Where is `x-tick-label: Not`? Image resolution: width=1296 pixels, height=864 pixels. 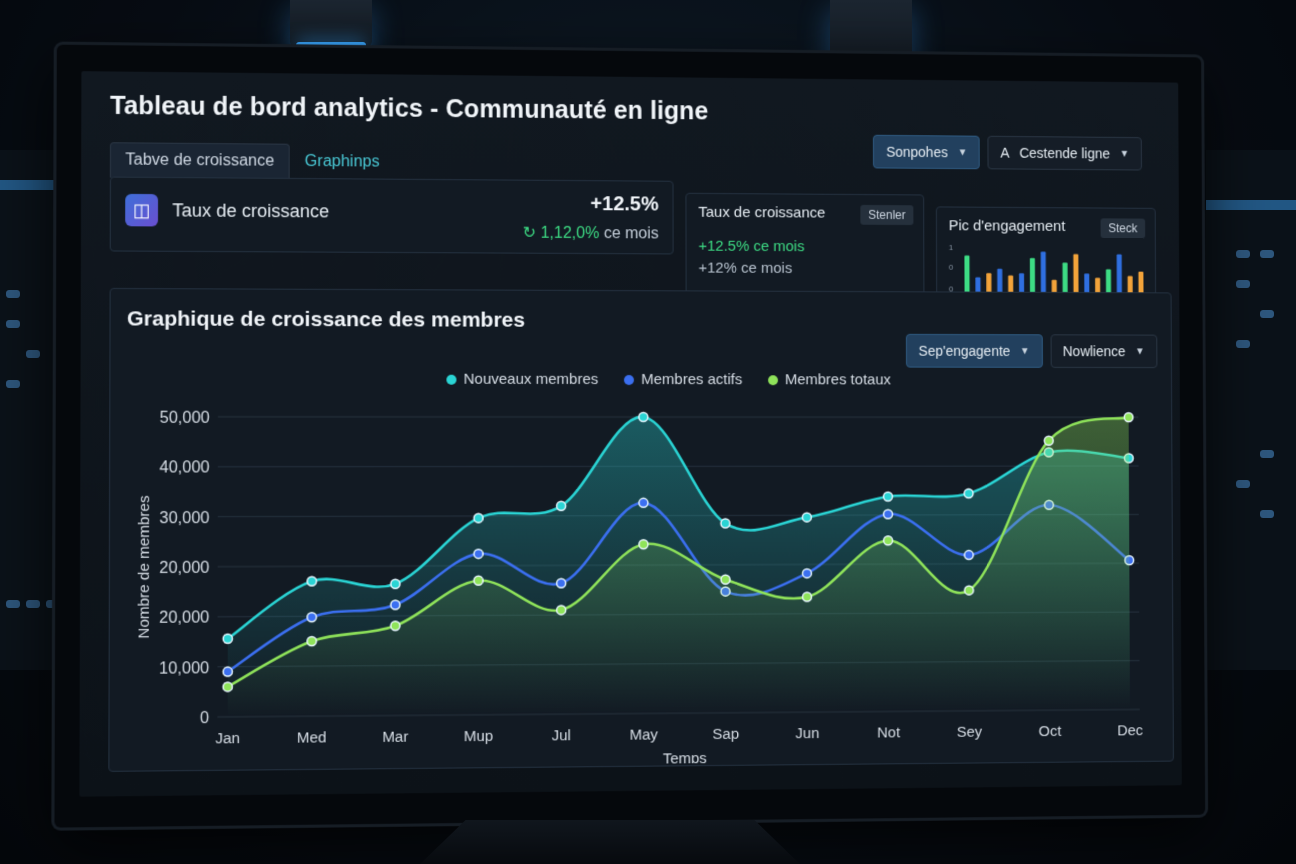 x-tick-label: Not is located at coordinates (889, 732).